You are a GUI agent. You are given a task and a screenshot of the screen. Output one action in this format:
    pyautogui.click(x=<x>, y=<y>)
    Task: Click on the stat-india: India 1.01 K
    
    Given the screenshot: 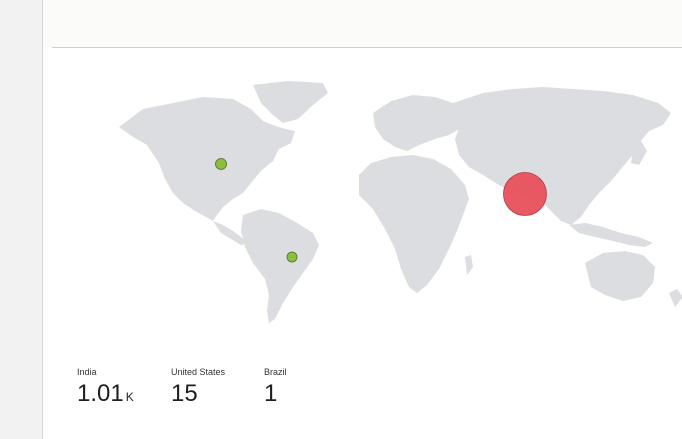 What is the action you would take?
    pyautogui.click(x=105, y=389)
    